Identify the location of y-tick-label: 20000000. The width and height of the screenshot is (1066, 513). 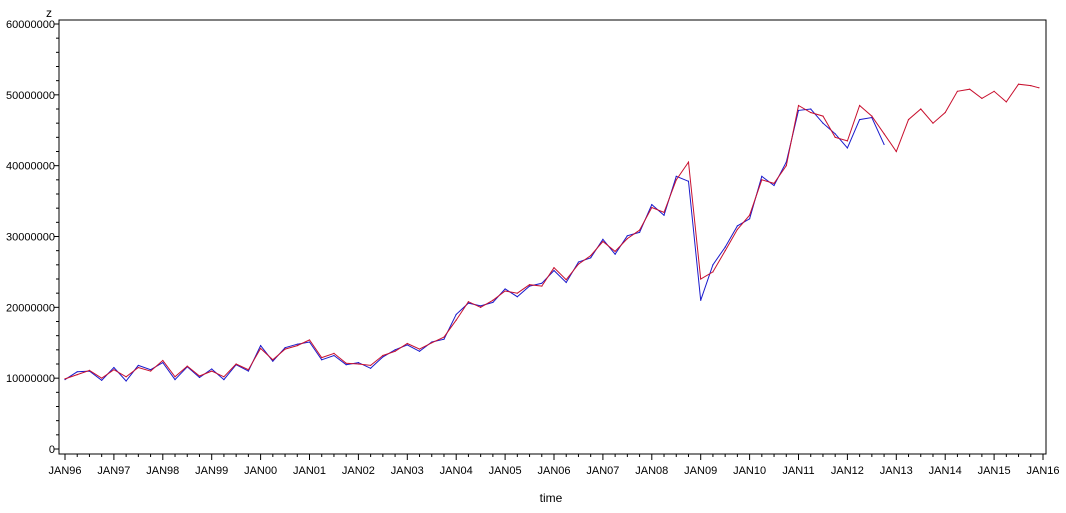
(30, 308).